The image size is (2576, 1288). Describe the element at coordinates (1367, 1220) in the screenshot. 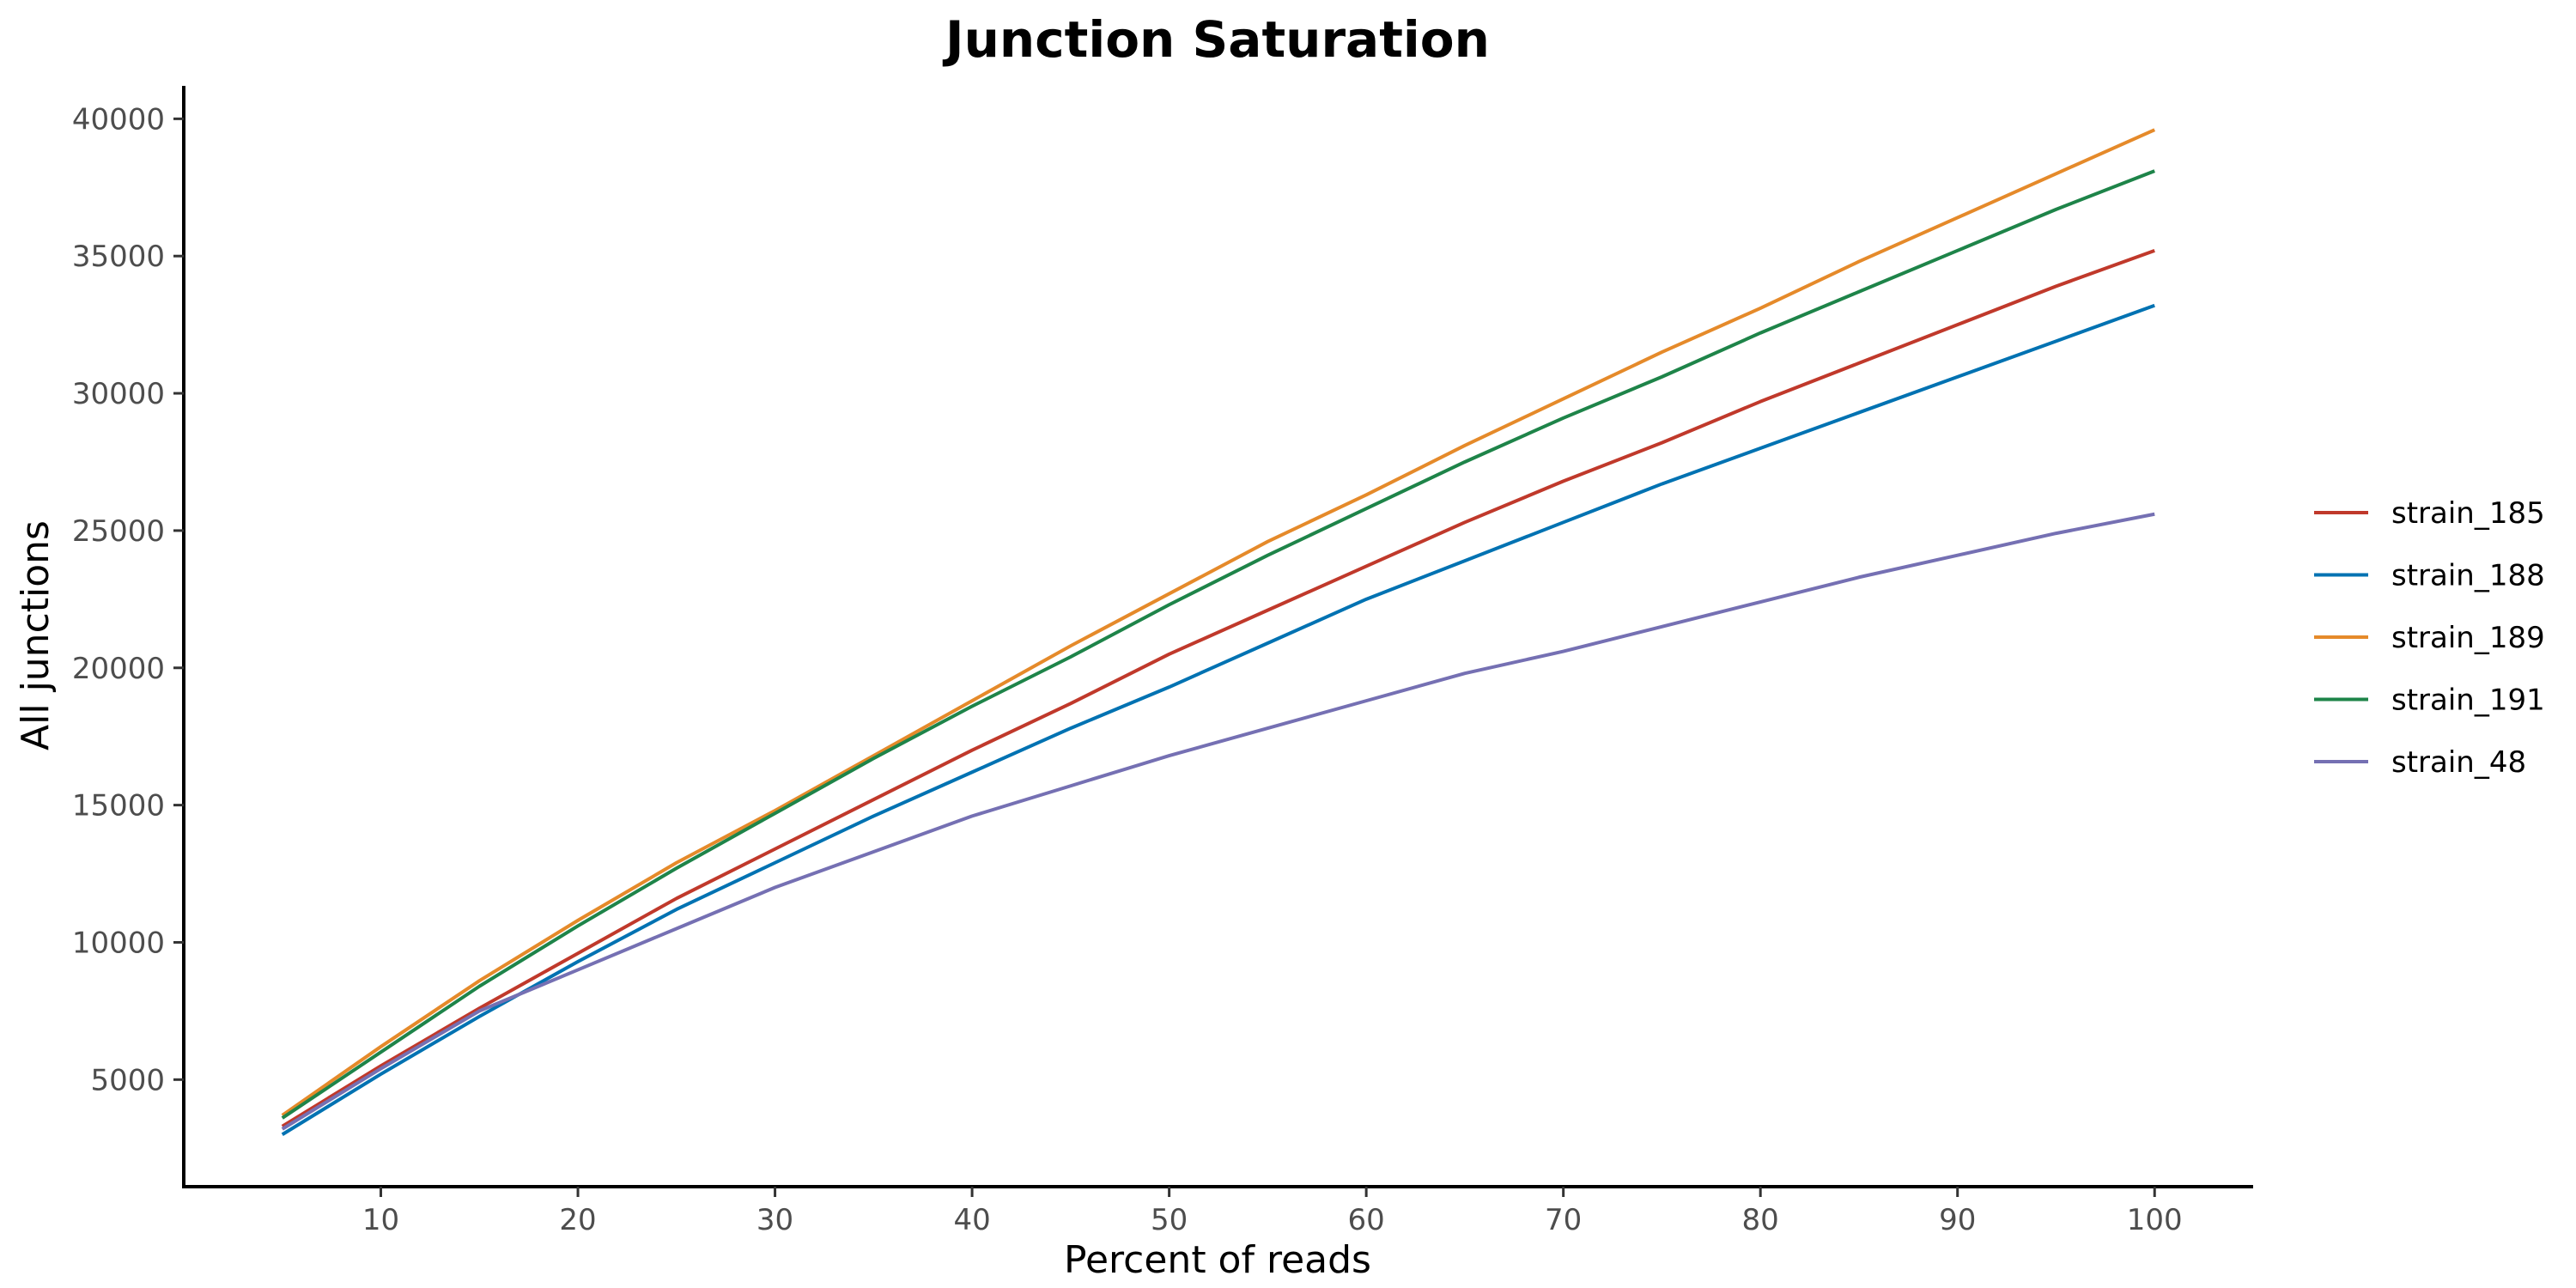

I see `x-tick-label-60: 60` at that location.